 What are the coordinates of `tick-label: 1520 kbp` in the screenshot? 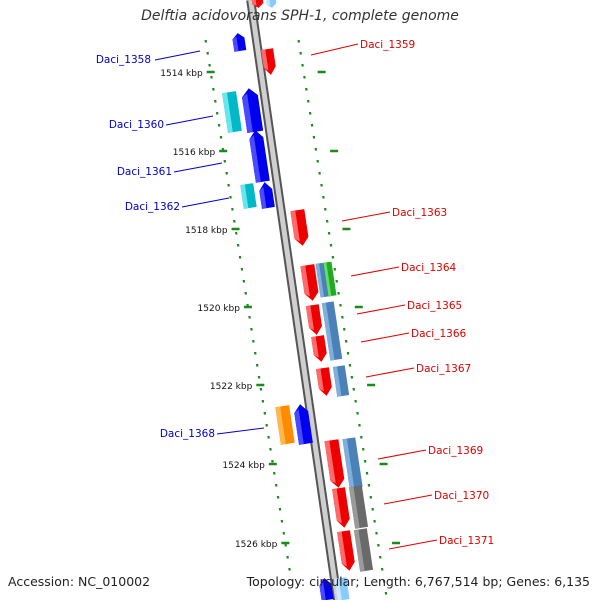 It's located at (219, 309).